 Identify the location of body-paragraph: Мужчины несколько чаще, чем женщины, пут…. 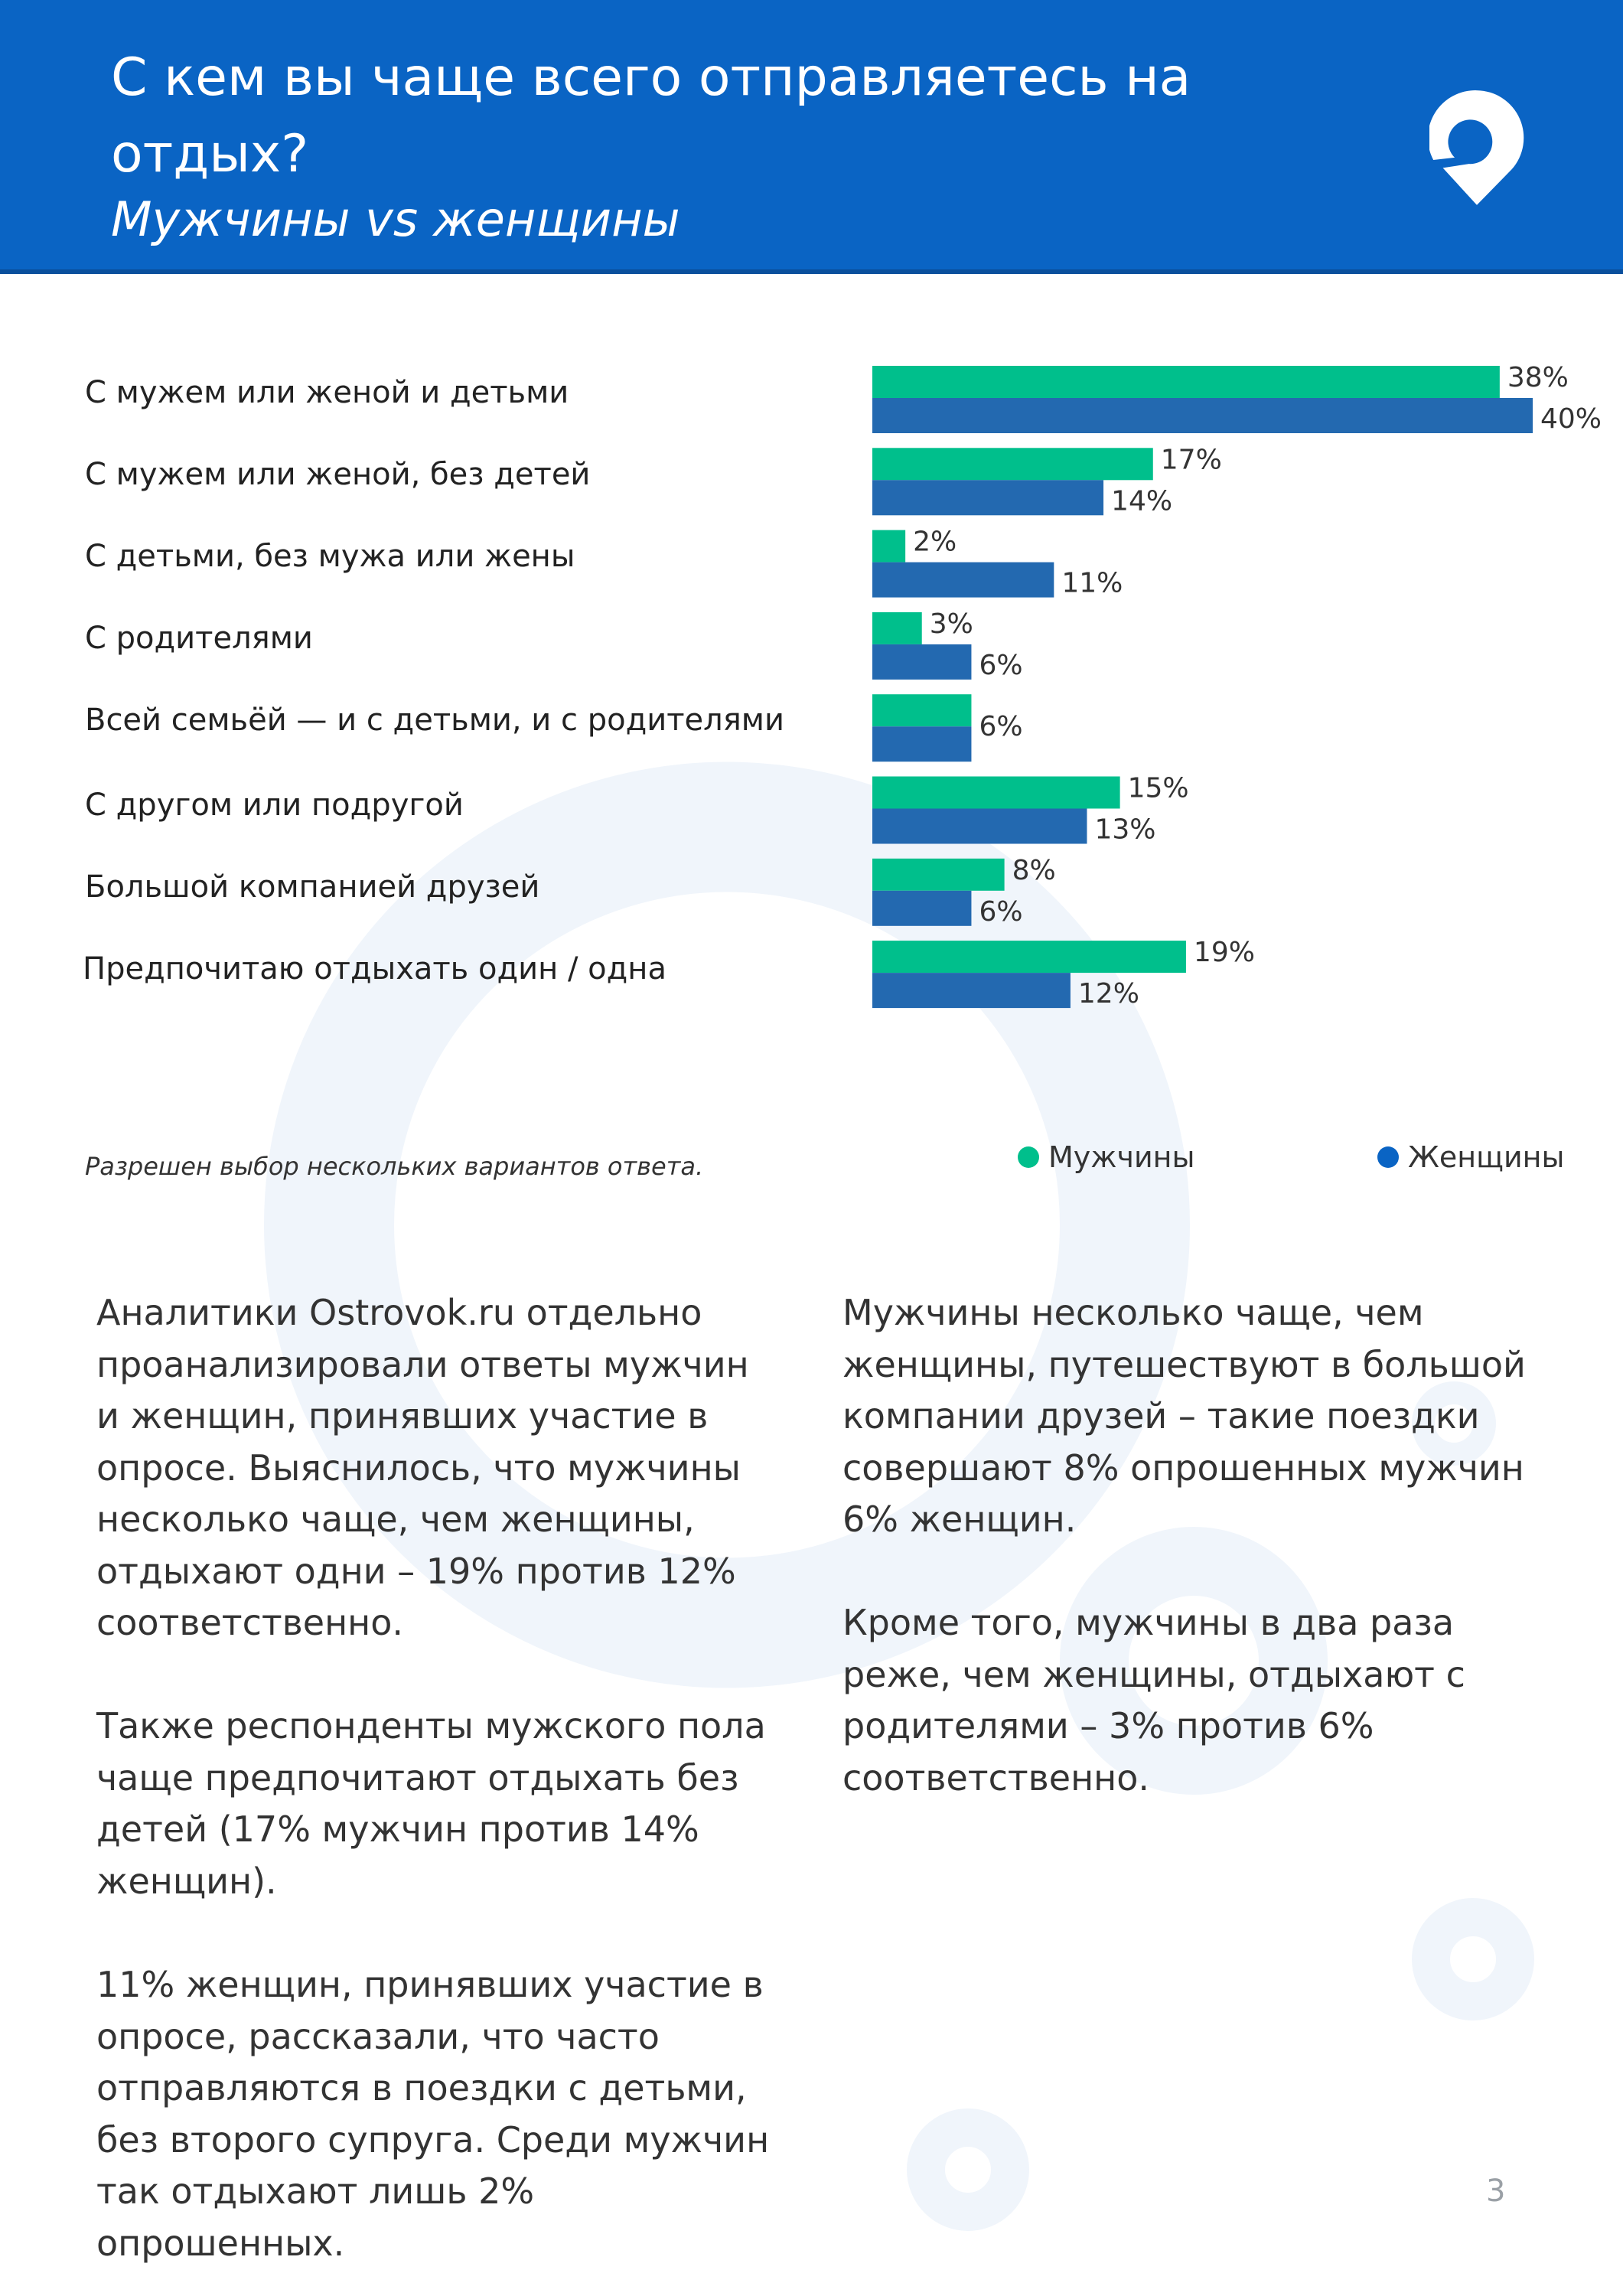
(1184, 1416).